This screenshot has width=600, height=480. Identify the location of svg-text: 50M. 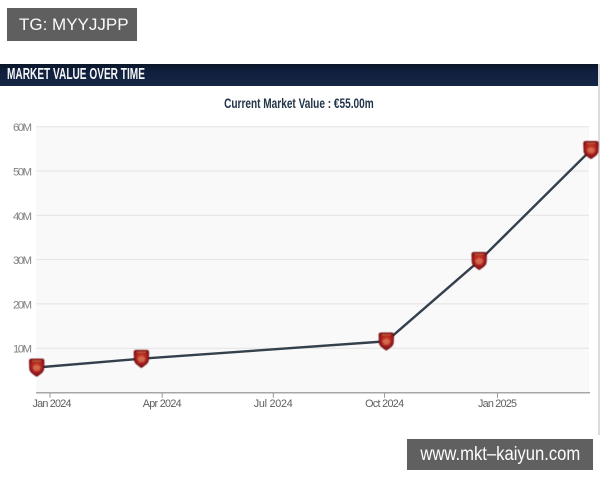
(22, 173).